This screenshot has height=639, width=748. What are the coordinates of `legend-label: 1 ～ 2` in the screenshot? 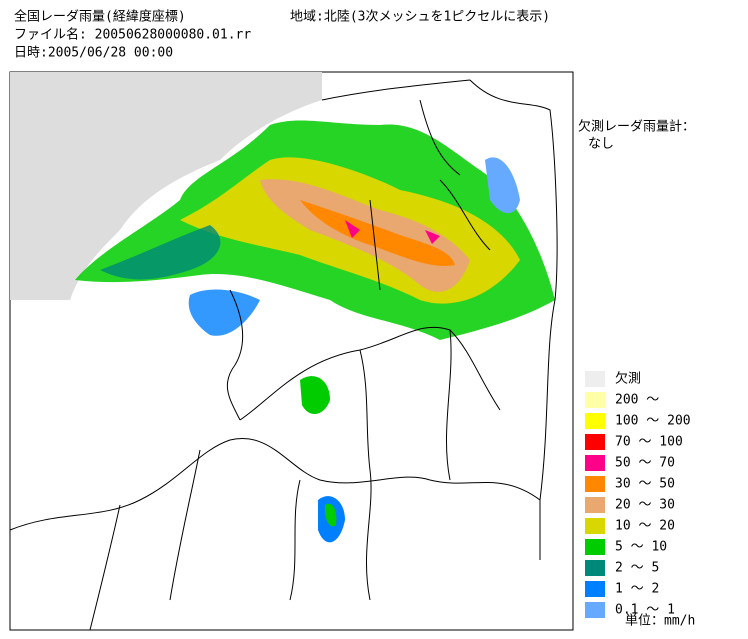 It's located at (637, 589).